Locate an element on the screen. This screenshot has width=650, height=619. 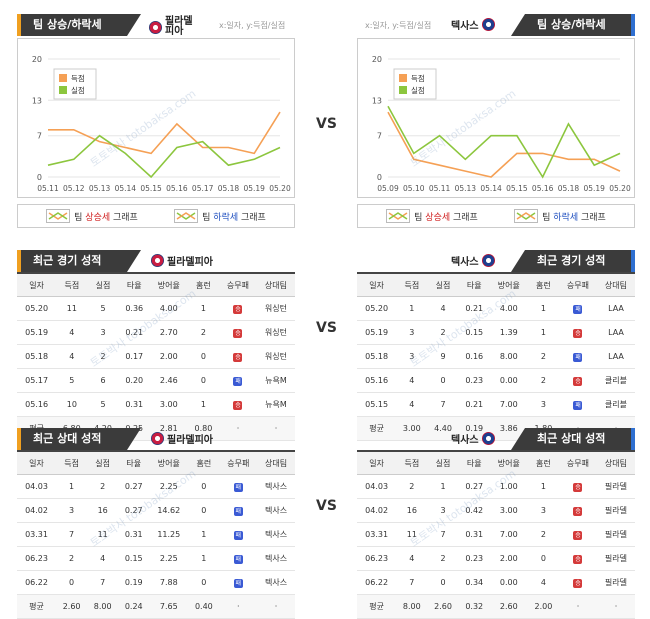
table-row: 04.02 3 16 0.27 14.62 0 패 텍사스 is located at coordinates (156, 510).